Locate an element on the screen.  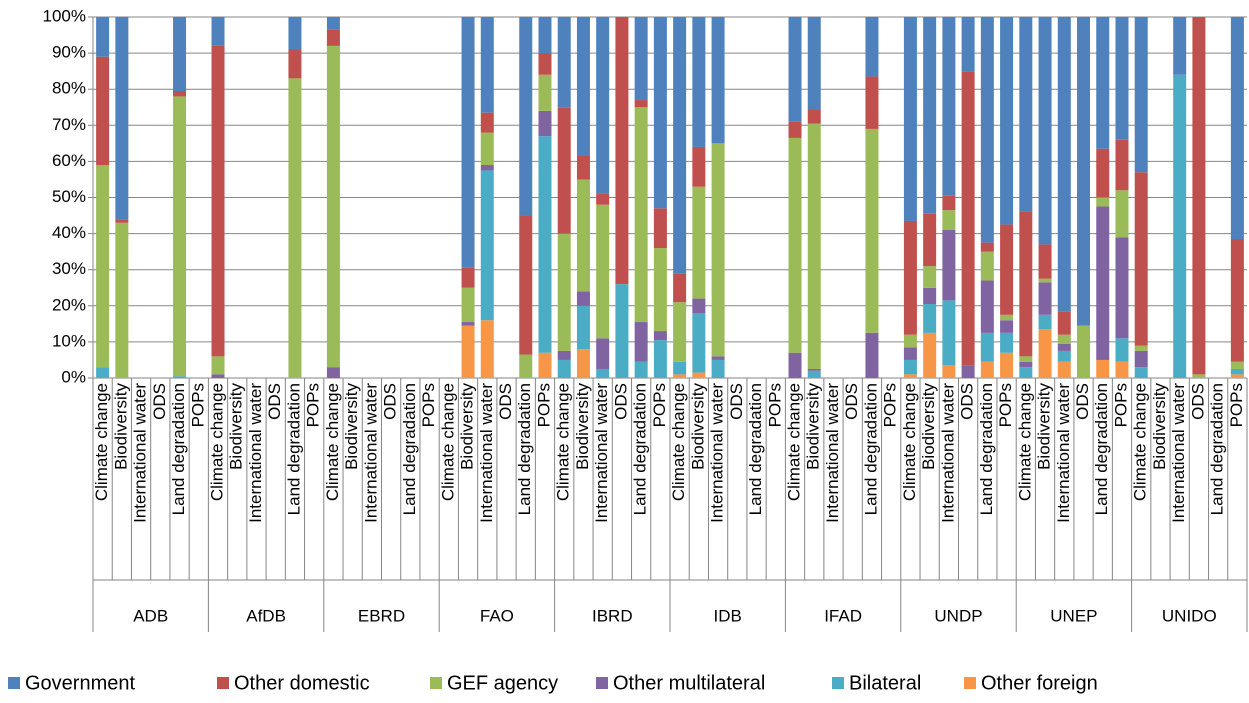
y-tick-label: 10% is located at coordinates (69, 340).